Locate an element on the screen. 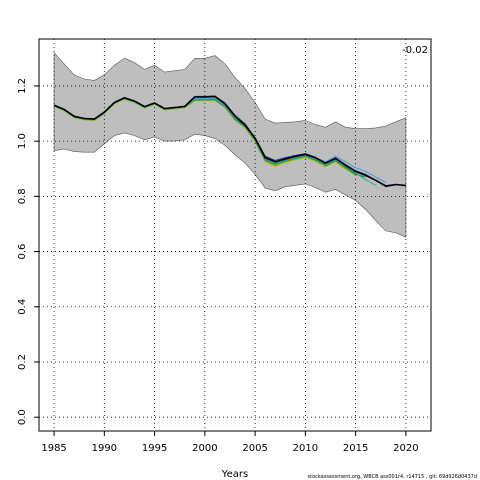 The height and width of the screenshot is (480, 480). x-tick-label: 2010 is located at coordinates (305, 448).